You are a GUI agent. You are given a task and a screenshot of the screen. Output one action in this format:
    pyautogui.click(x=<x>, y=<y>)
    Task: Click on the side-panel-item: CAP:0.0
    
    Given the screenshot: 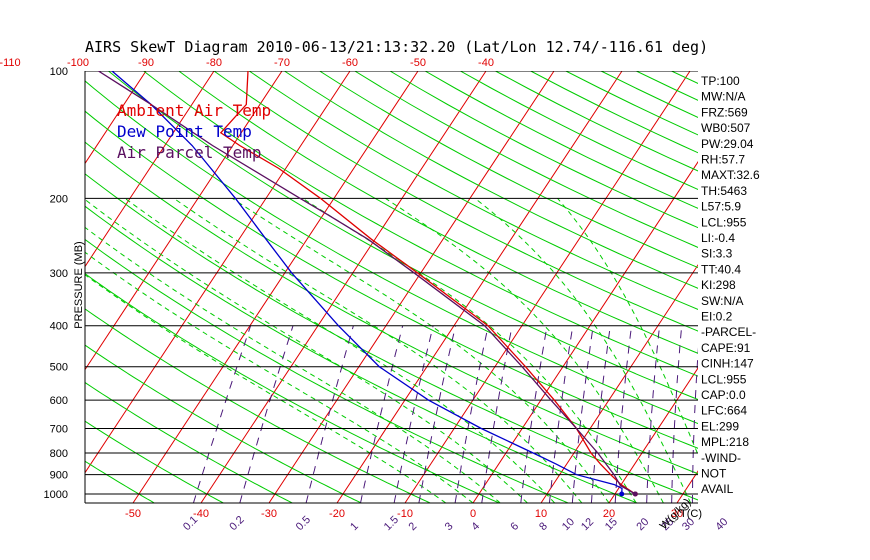 What is the action you would take?
    pyautogui.click(x=723, y=395)
    